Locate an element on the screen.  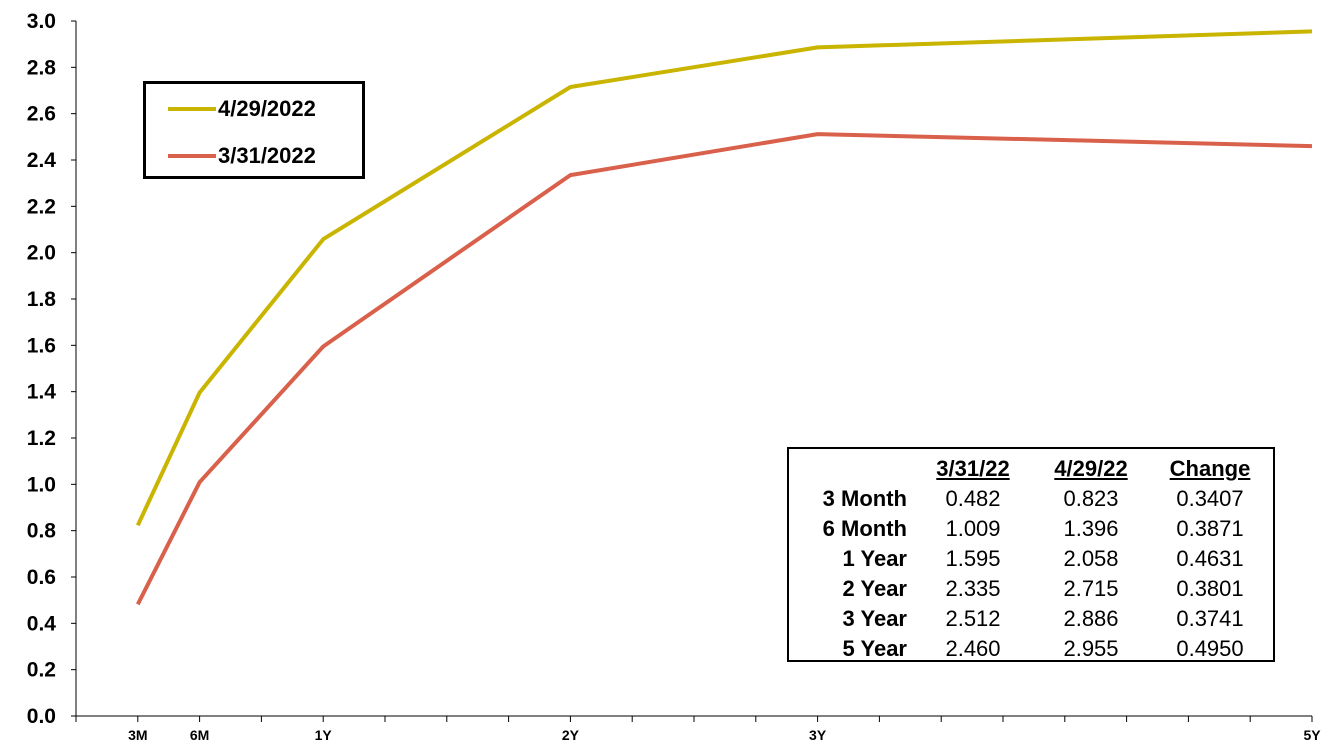
y-tick-label: 2.0 is located at coordinates (41, 253).